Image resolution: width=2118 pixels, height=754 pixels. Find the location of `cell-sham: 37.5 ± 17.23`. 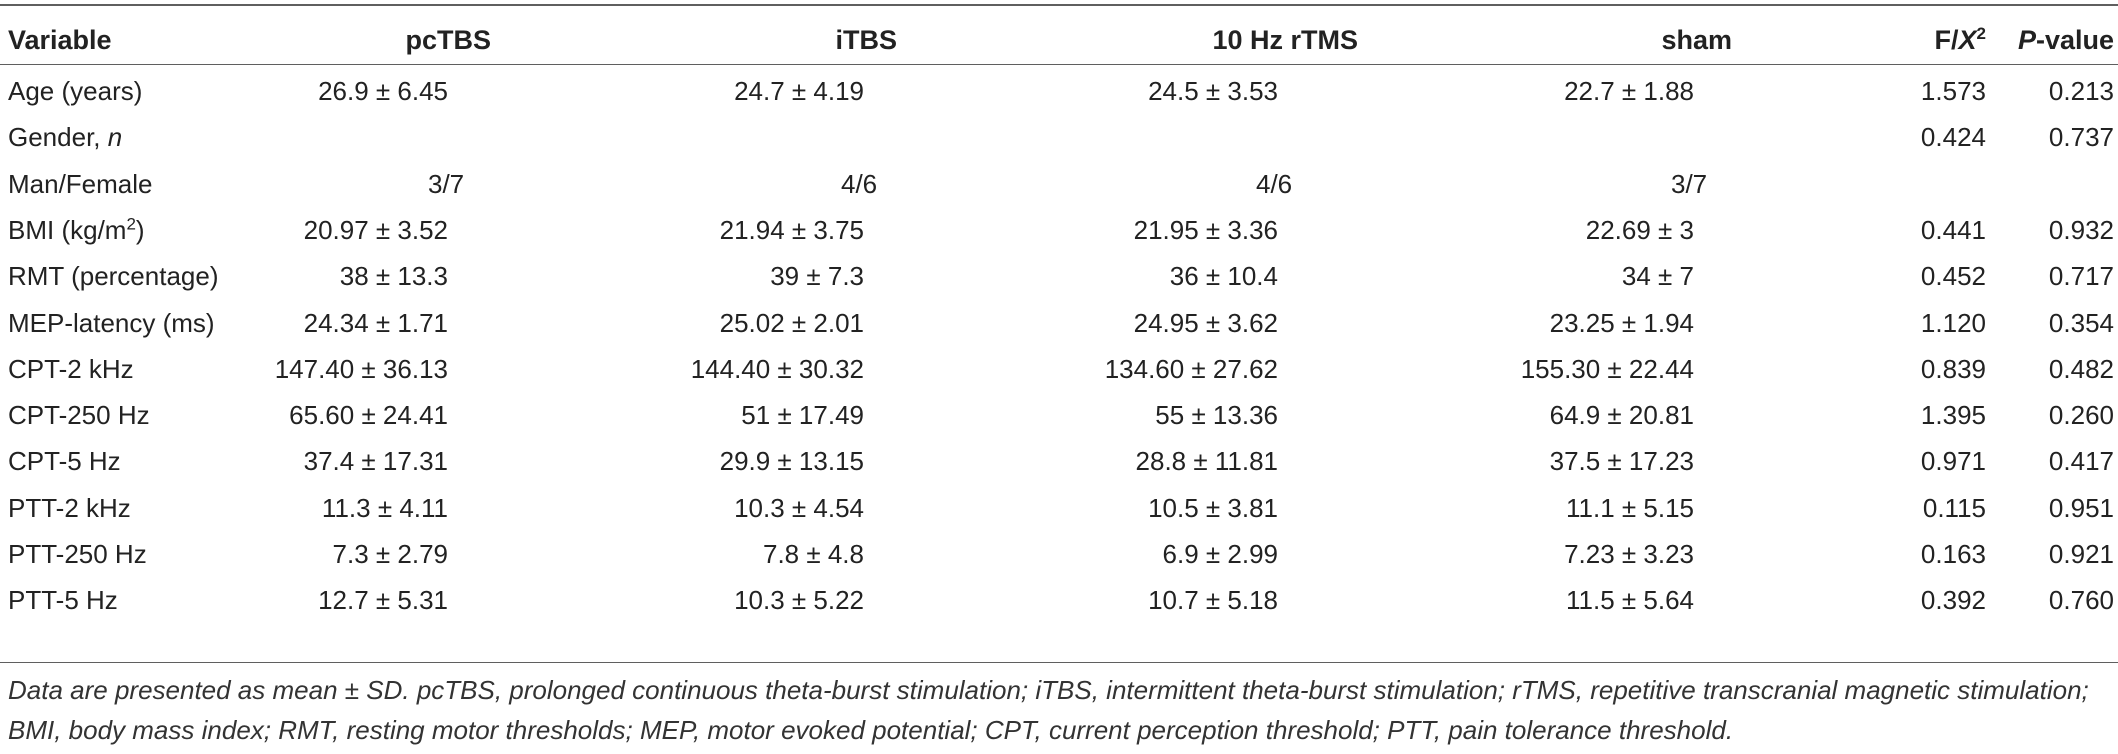

cell-sham: 37.5 ± 17.23 is located at coordinates (1621, 461).